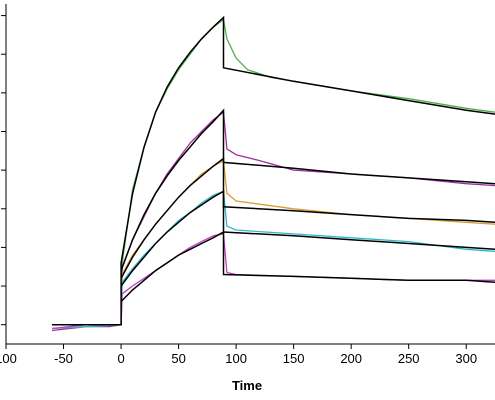  What do you see at coordinates (351, 358) in the screenshot?
I see `x-tick-label: 200` at bounding box center [351, 358].